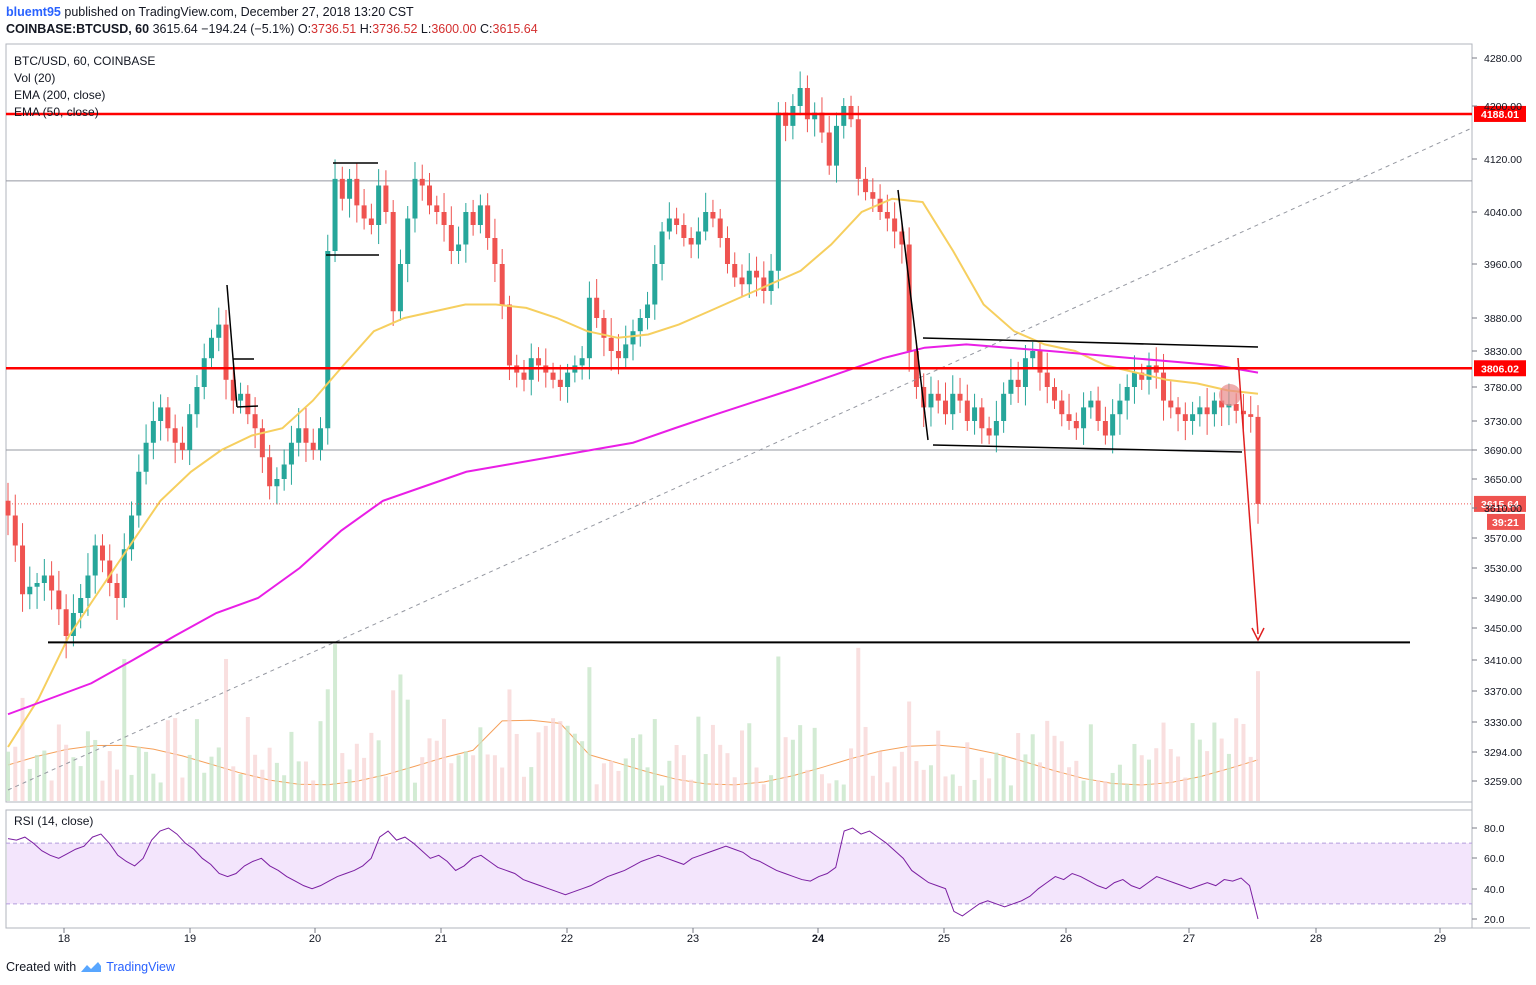 The image size is (1536, 985). I want to click on level-price-label: 4188.01, so click(1500, 115).